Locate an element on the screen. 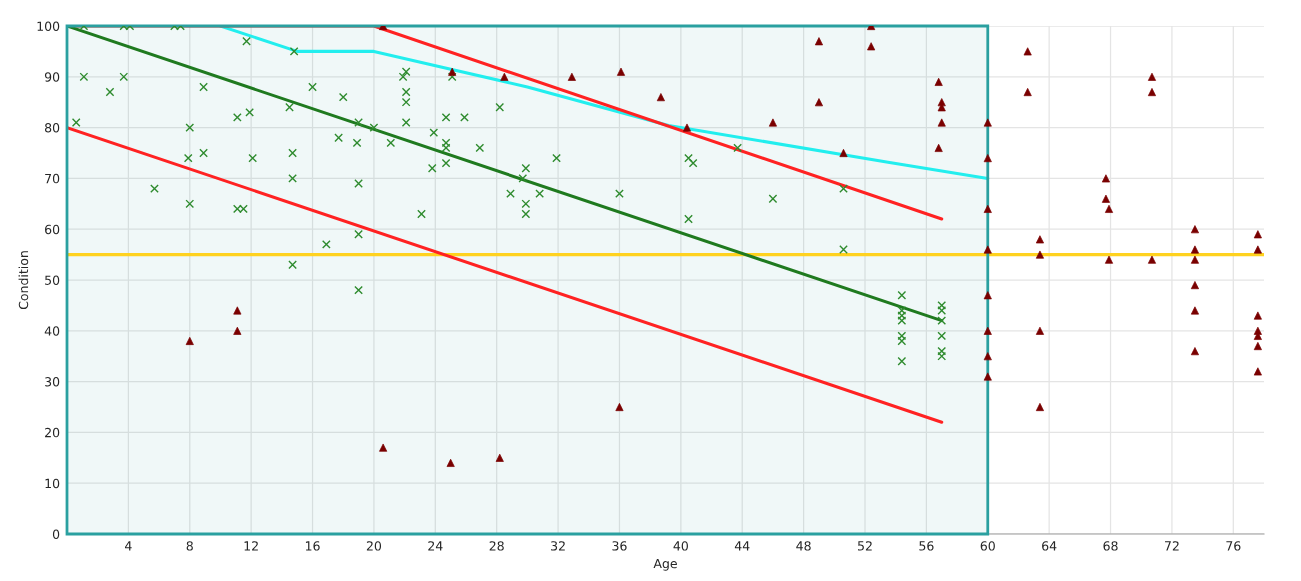  y-tick-label: 0 is located at coordinates (56, 534).